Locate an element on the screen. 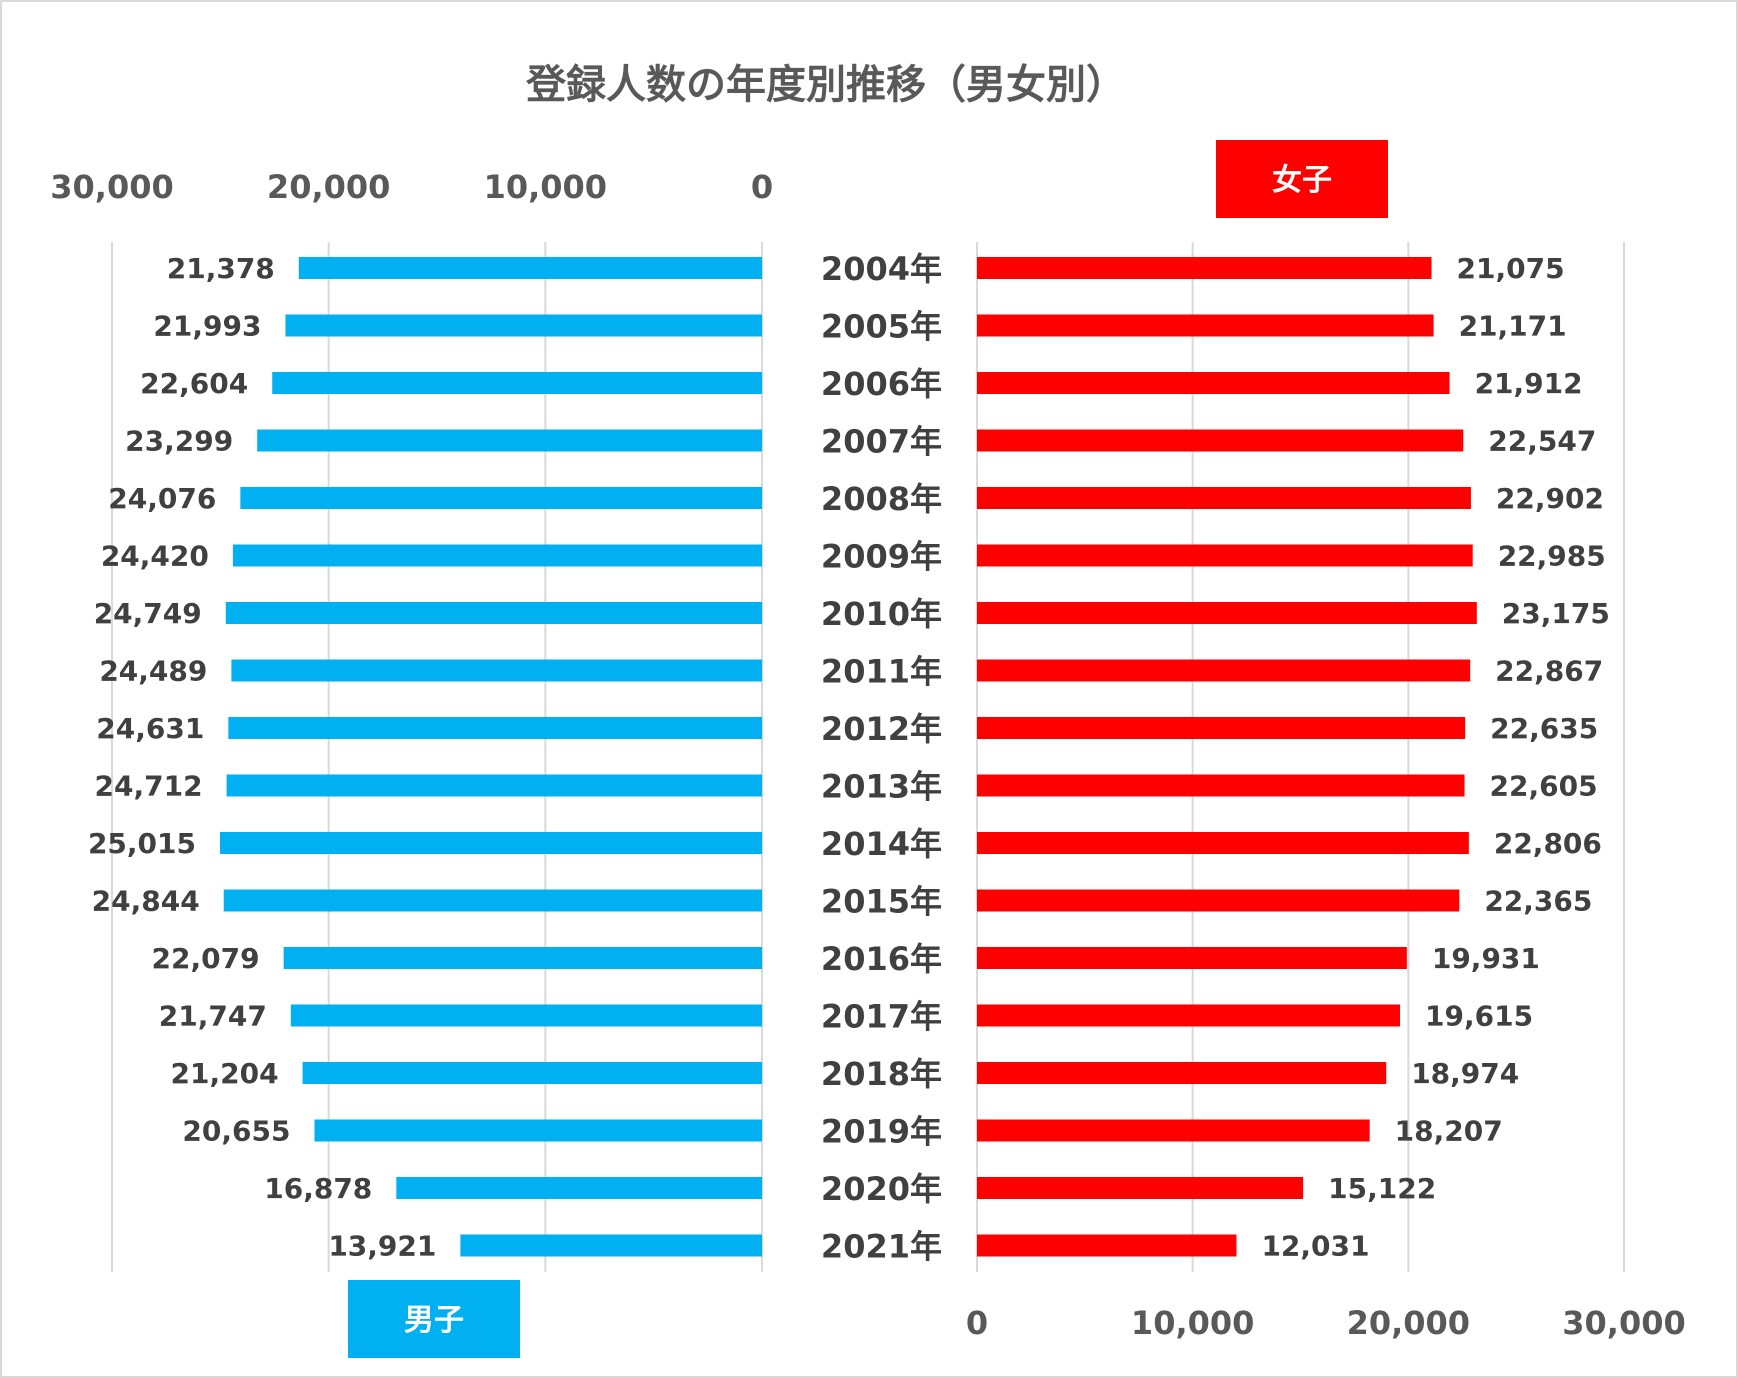 Image resolution: width=1738 pixels, height=1378 pixels. male-data-label: 24,749 is located at coordinates (148, 613).